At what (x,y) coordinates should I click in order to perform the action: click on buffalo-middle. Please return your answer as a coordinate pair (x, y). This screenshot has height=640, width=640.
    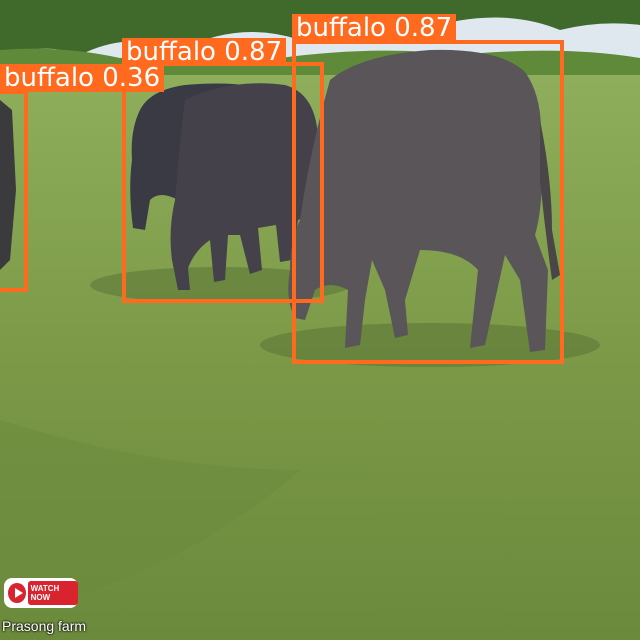
    Looking at the image, I should click on (244, 186).